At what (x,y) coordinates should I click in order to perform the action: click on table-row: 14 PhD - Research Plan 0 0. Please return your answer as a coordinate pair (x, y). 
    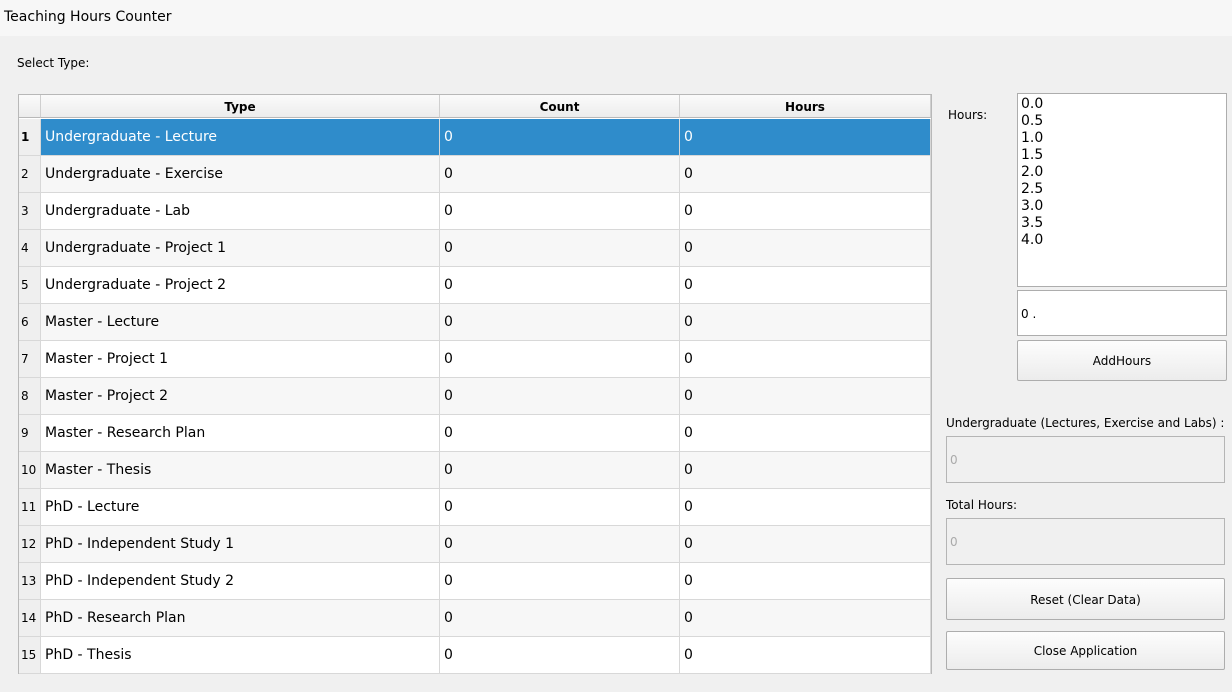
    Looking at the image, I should click on (475, 618).